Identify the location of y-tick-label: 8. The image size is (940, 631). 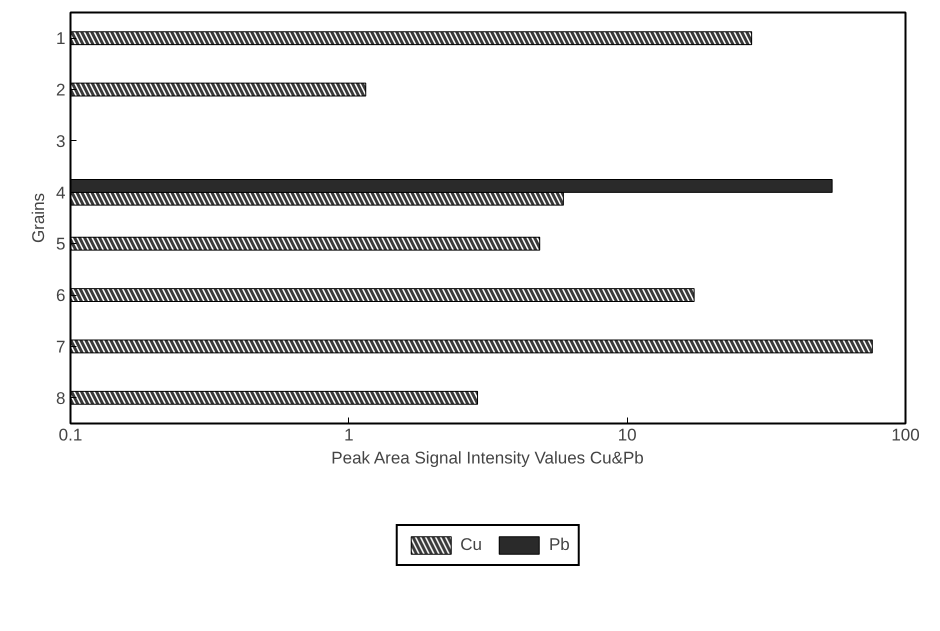
(61, 398).